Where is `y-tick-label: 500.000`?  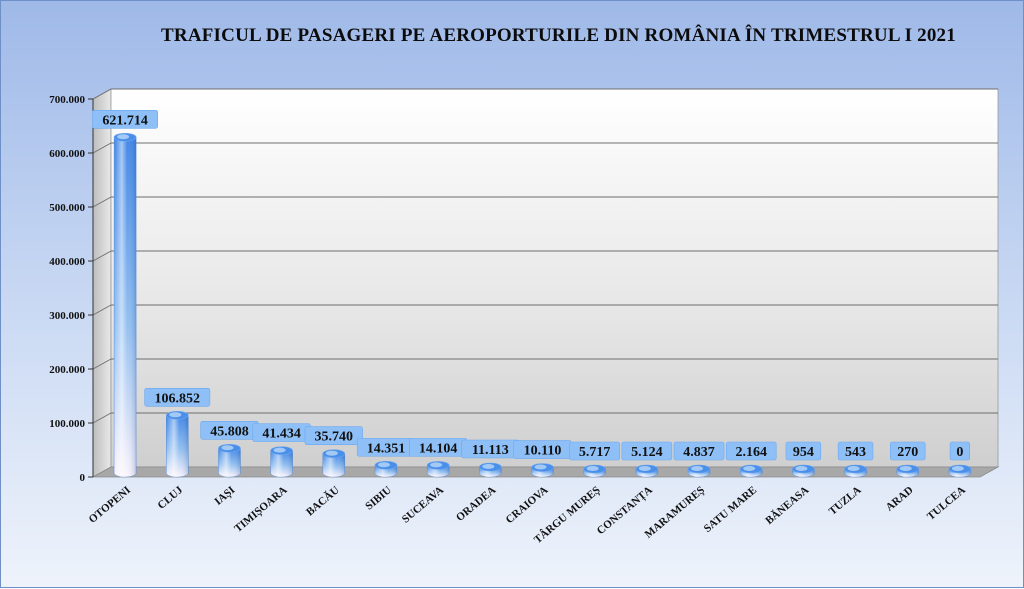 y-tick-label: 500.000 is located at coordinates (67, 208).